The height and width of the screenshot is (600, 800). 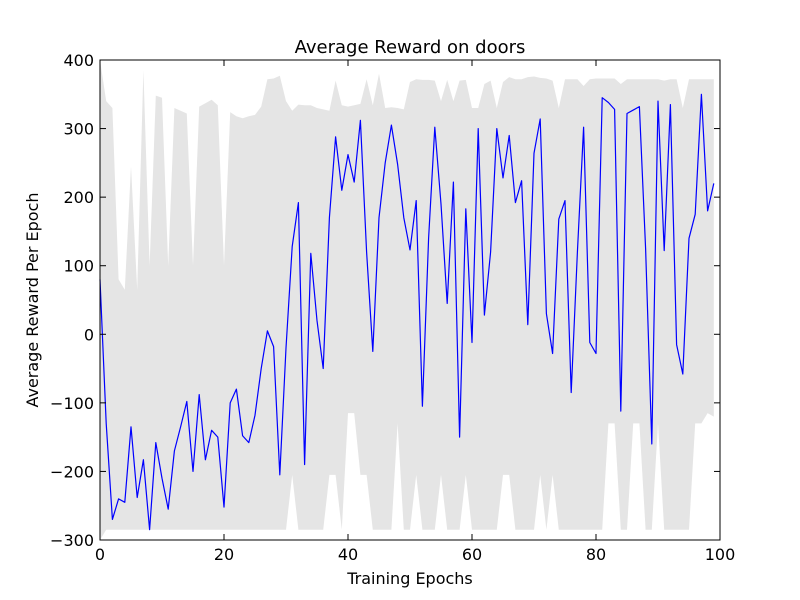 I want to click on x-tick-label: 80, so click(x=596, y=554).